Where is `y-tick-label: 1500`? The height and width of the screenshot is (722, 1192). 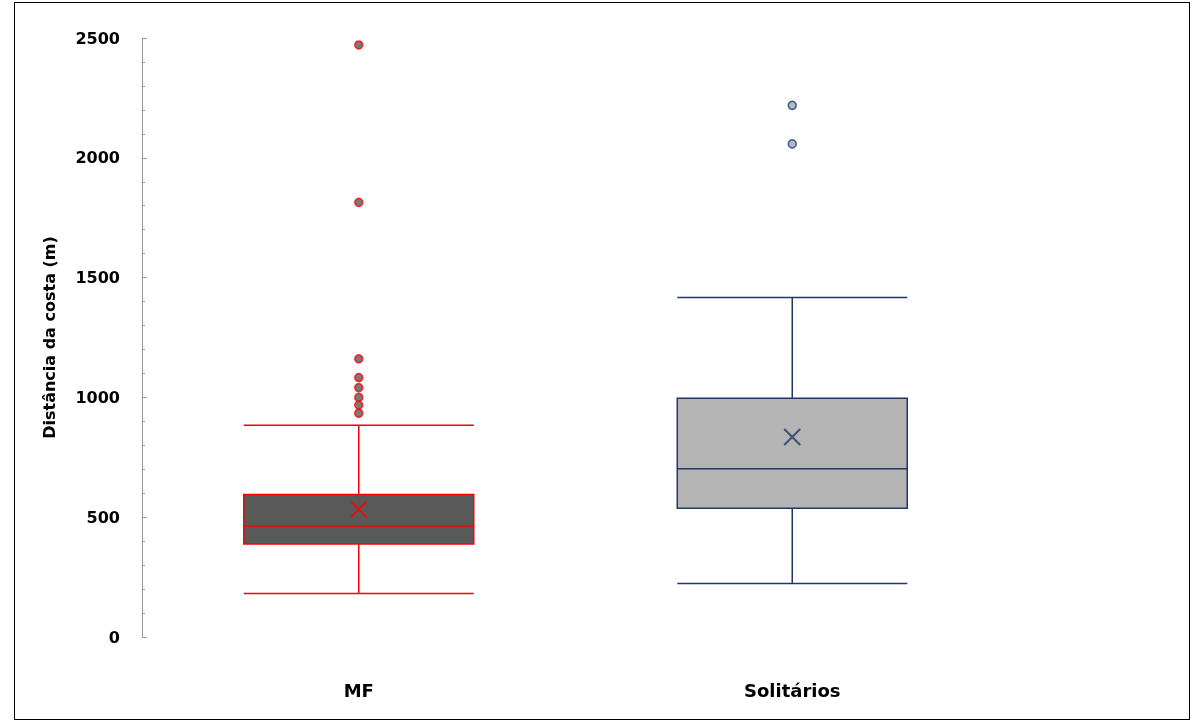
y-tick-label: 1500 is located at coordinates (97, 278).